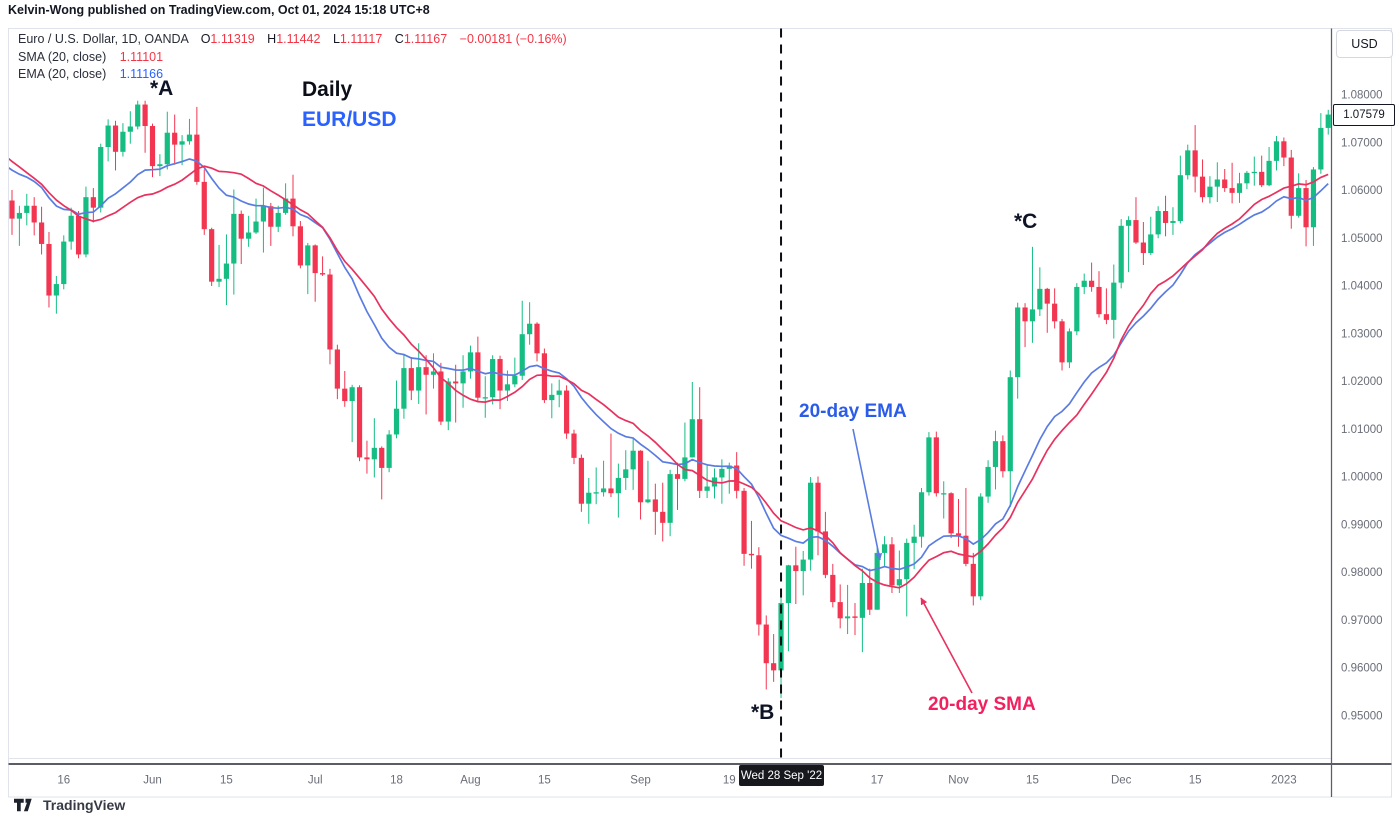 This screenshot has width=1400, height=826. I want to click on price-axis-label: 1.00000, so click(1362, 478).